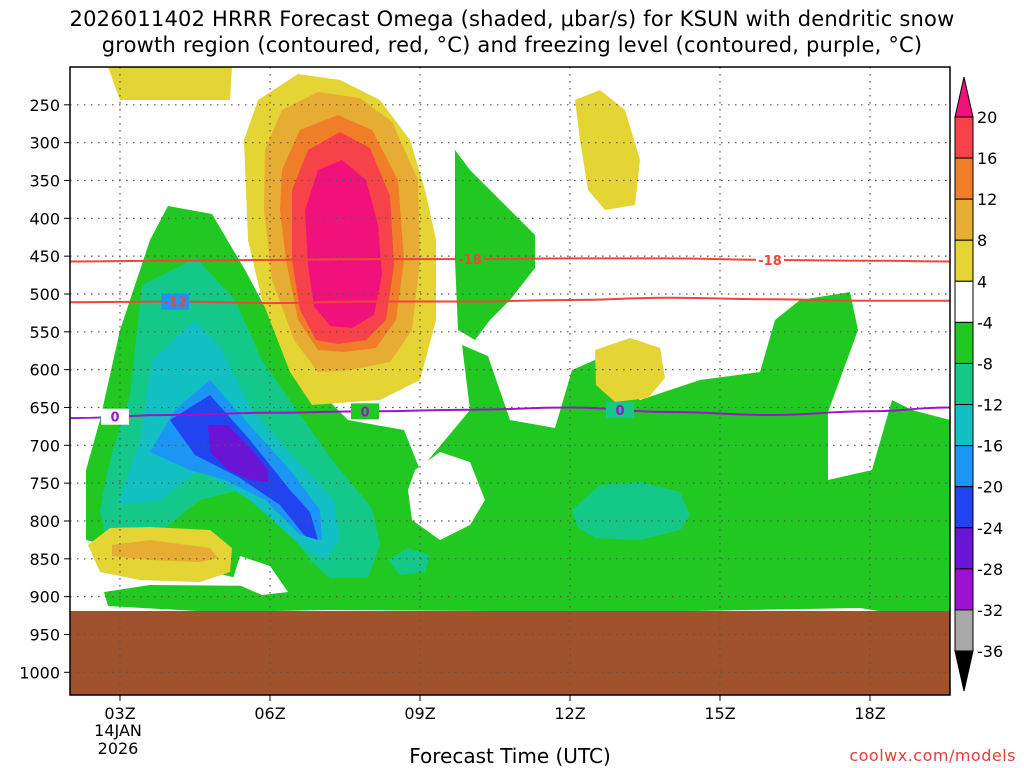 The width and height of the screenshot is (1024, 768). I want to click on x-tick-label-12Z: 12Z, so click(569, 713).